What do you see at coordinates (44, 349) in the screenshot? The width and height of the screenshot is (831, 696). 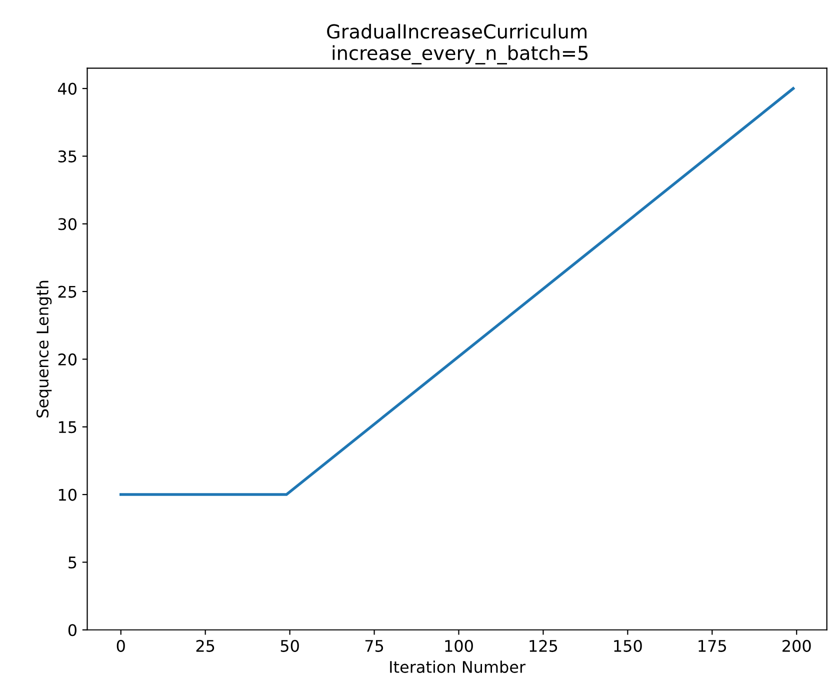 I see `y-axis-title: Sequence Length` at bounding box center [44, 349].